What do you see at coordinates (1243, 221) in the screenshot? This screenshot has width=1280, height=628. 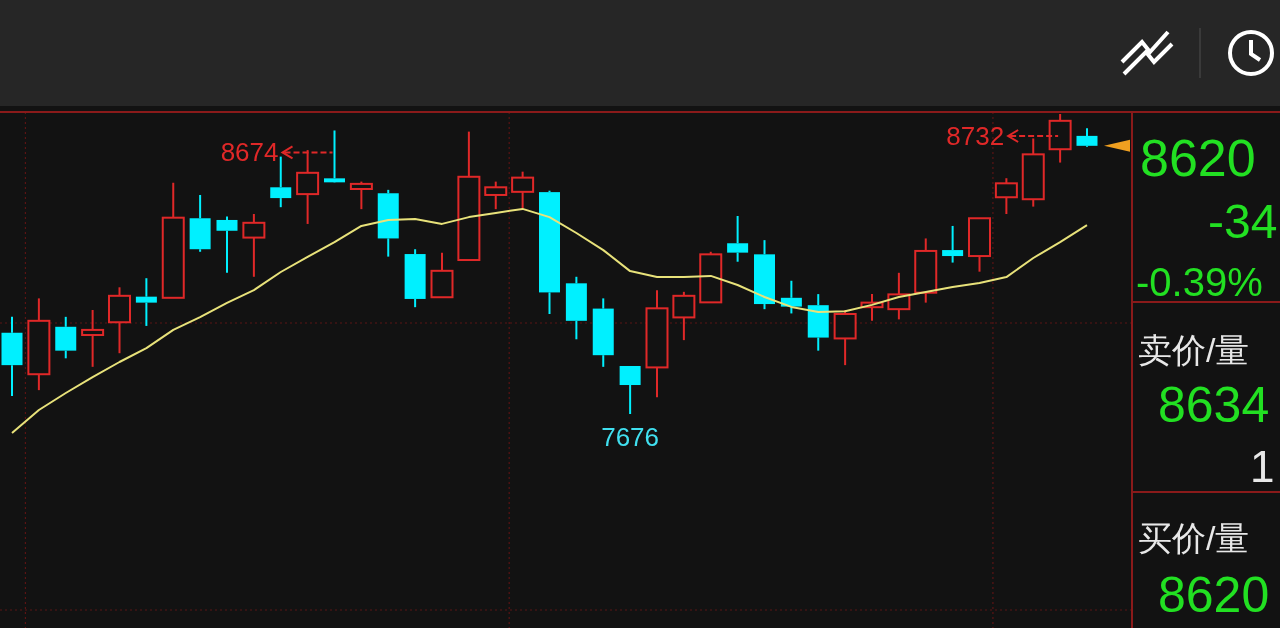 I see `text: -34` at bounding box center [1243, 221].